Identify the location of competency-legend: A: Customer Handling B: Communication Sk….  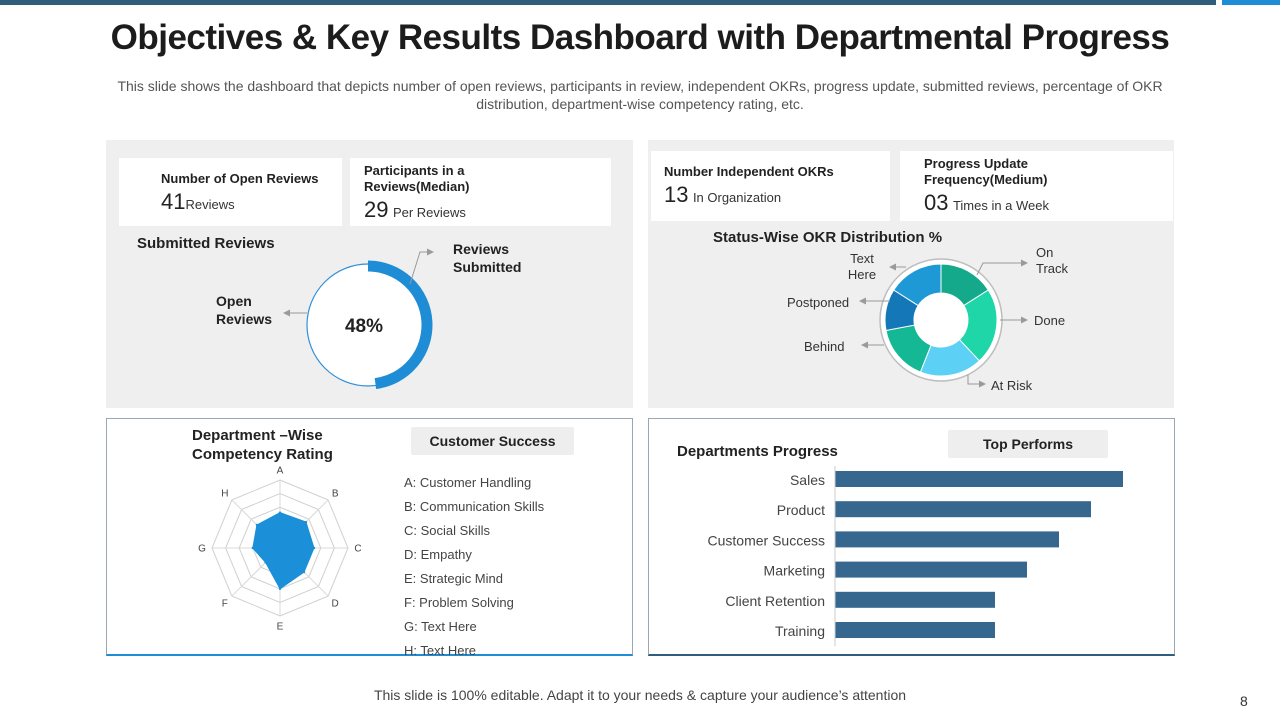
(474, 567).